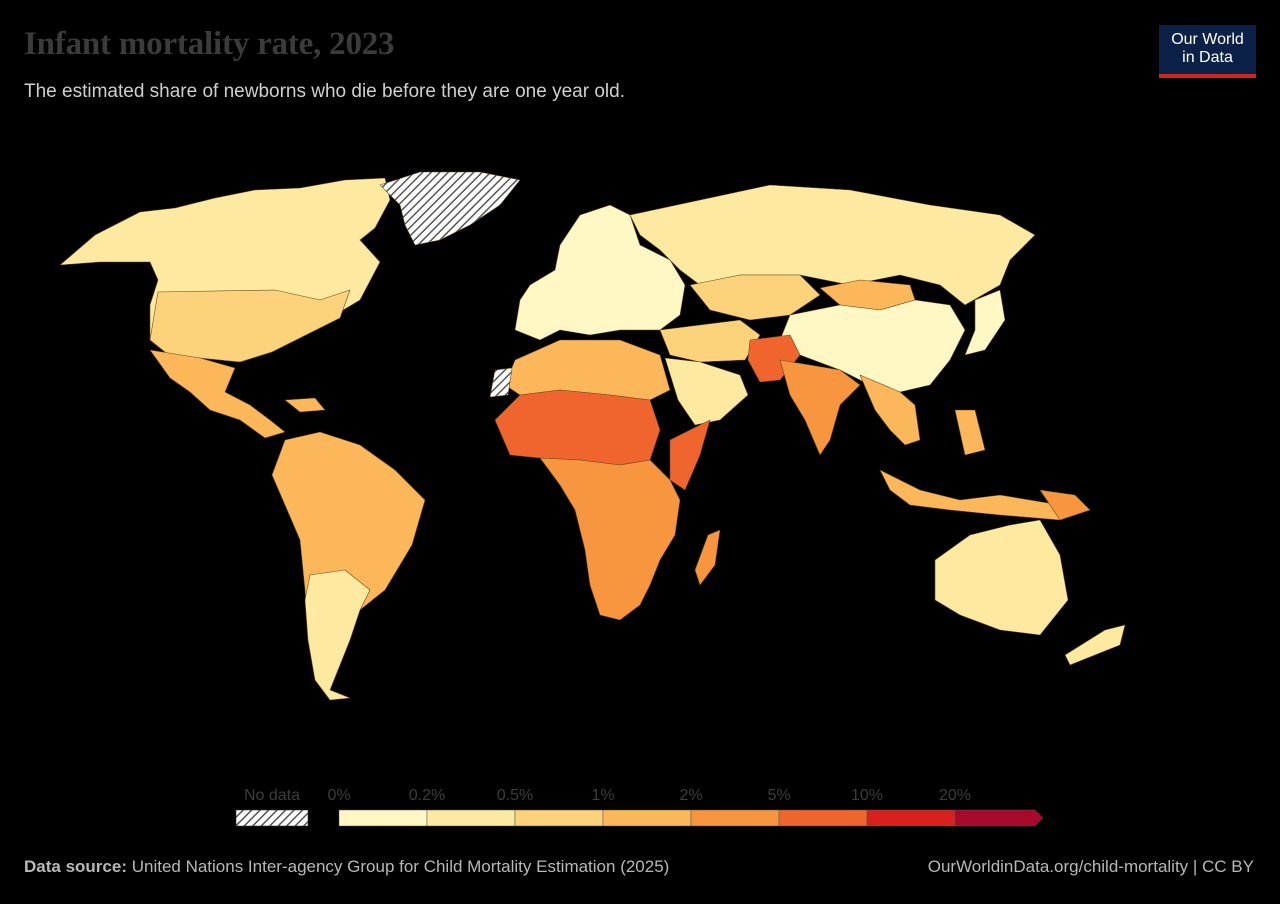  I want to click on legend-tick-label-5: 5%, so click(778, 795).